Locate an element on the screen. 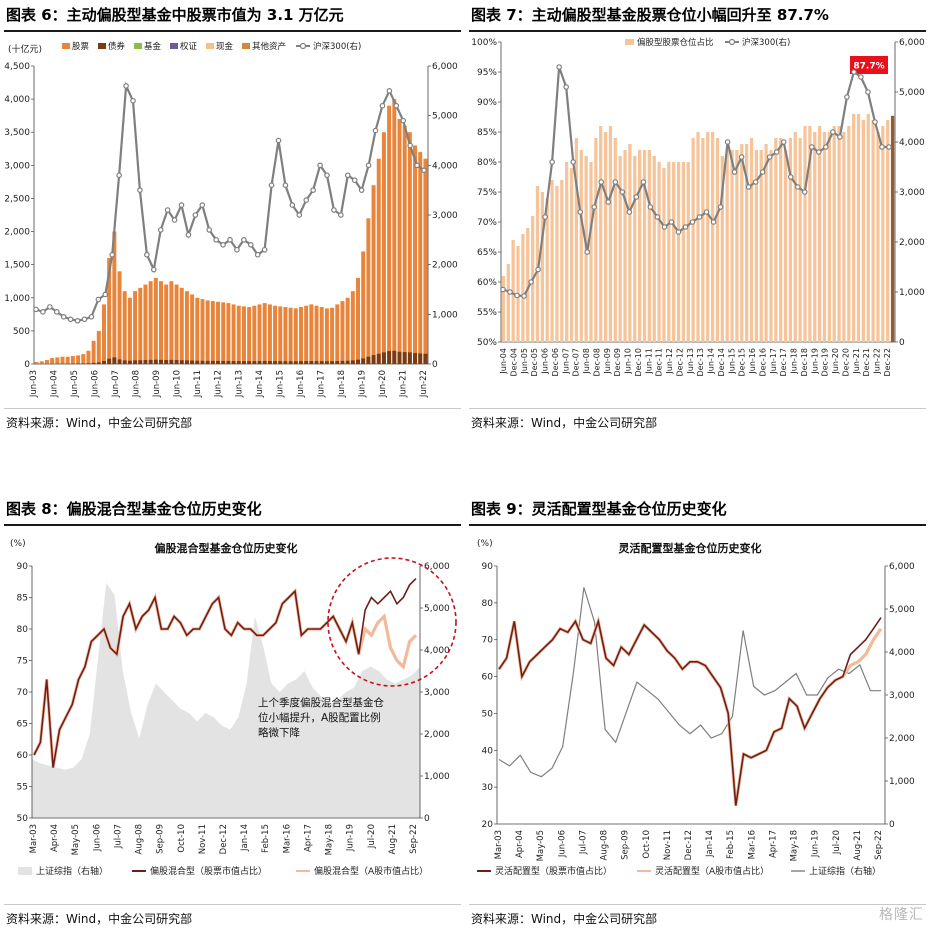 This screenshot has width=930, height=928. fig8-source-rule is located at coordinates (232, 904).